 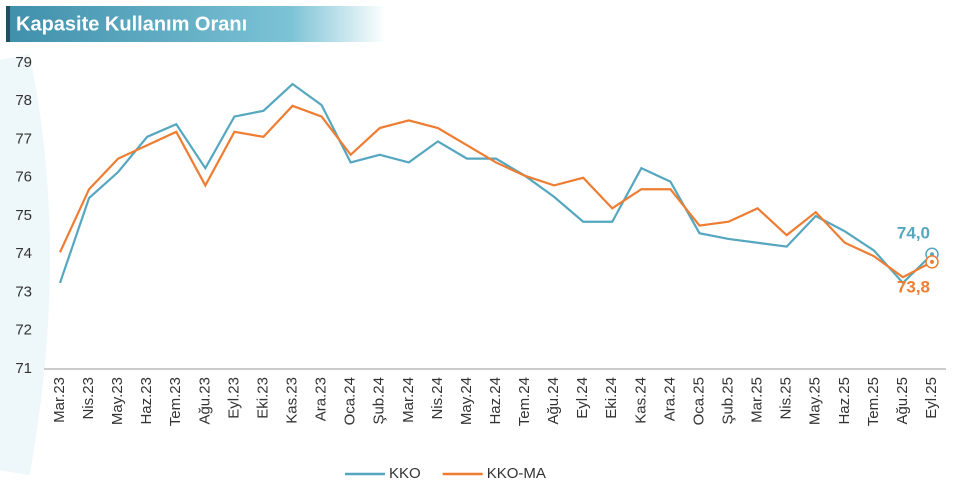 What do you see at coordinates (516, 473) in the screenshot?
I see `legend-label: KKO-MA` at bounding box center [516, 473].